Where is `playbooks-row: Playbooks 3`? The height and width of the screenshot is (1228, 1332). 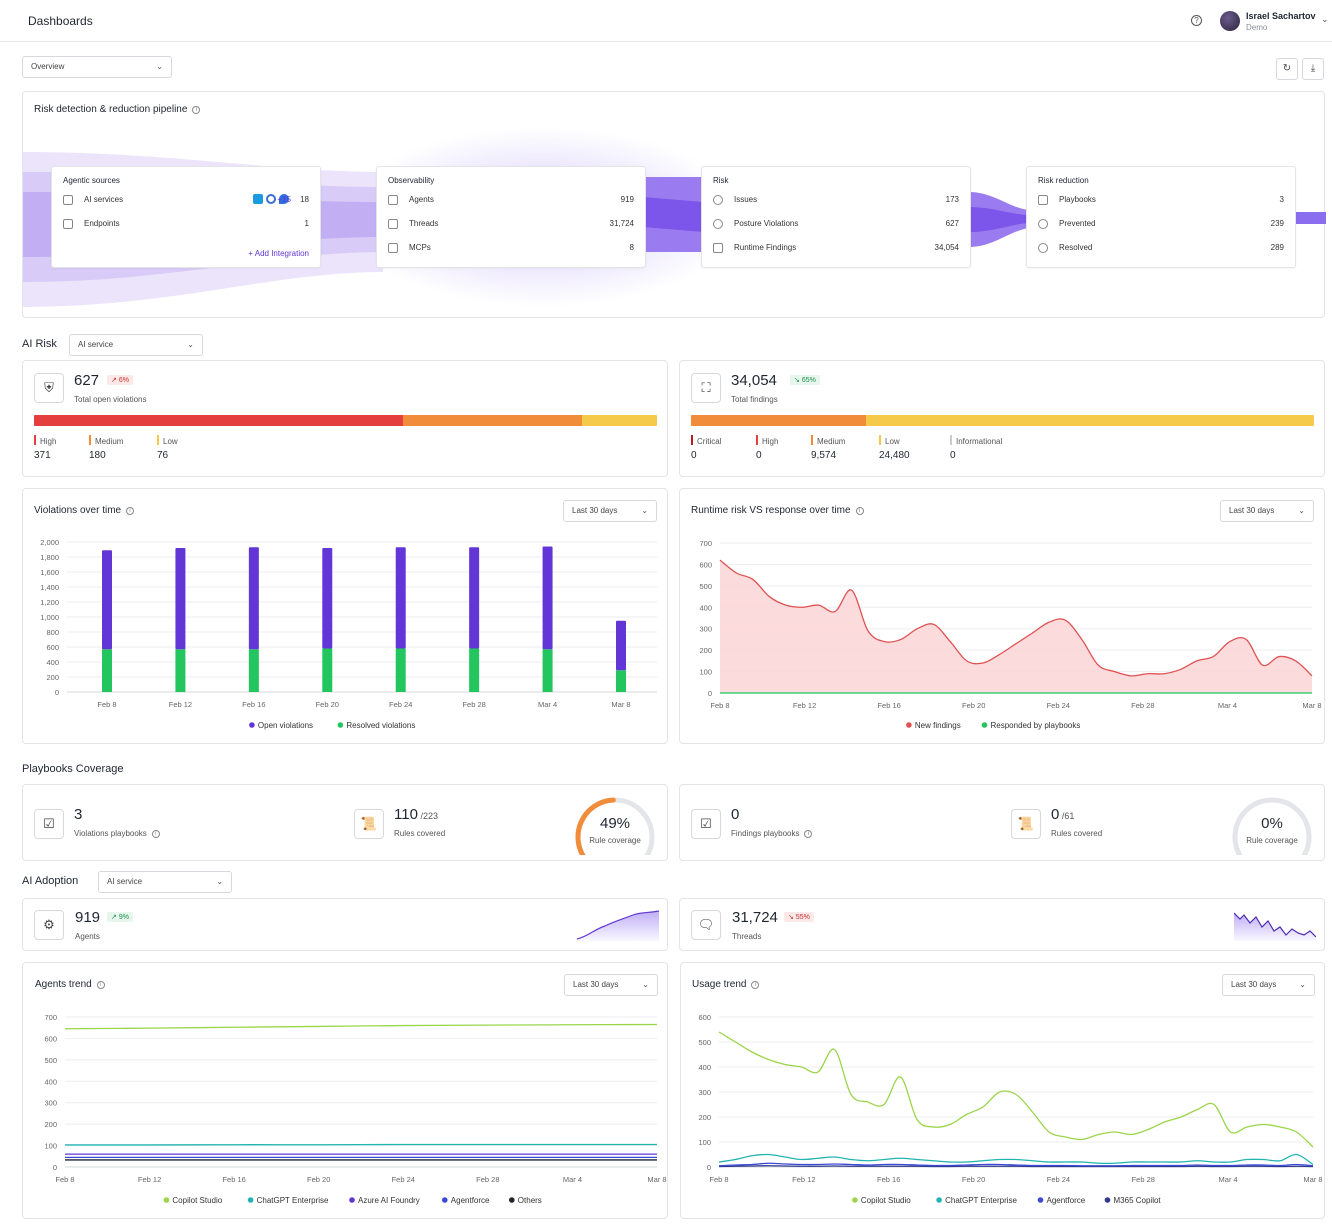 playbooks-row: Playbooks 3 is located at coordinates (1161, 201).